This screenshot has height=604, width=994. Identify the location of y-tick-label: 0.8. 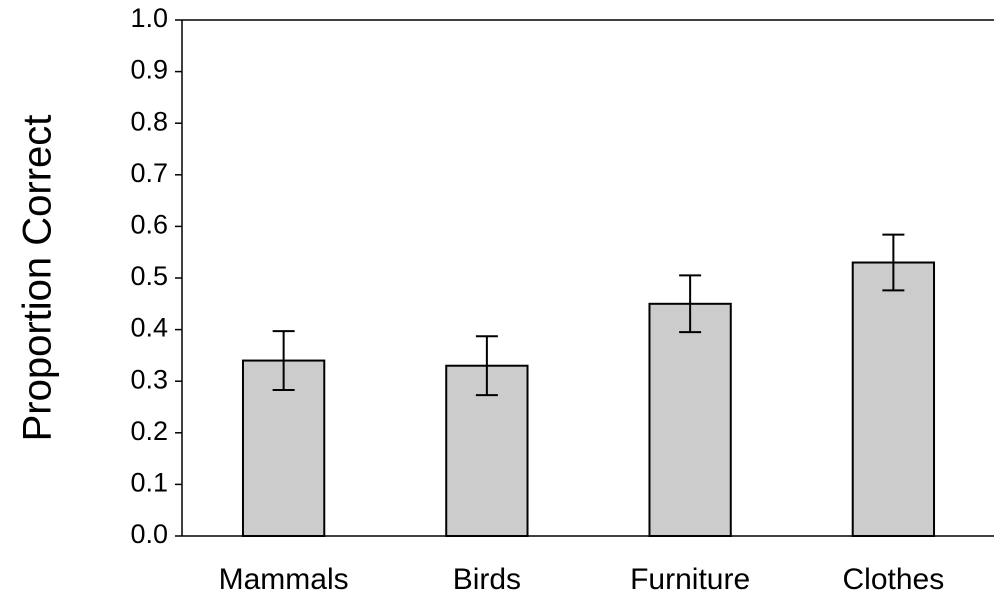
(149, 121).